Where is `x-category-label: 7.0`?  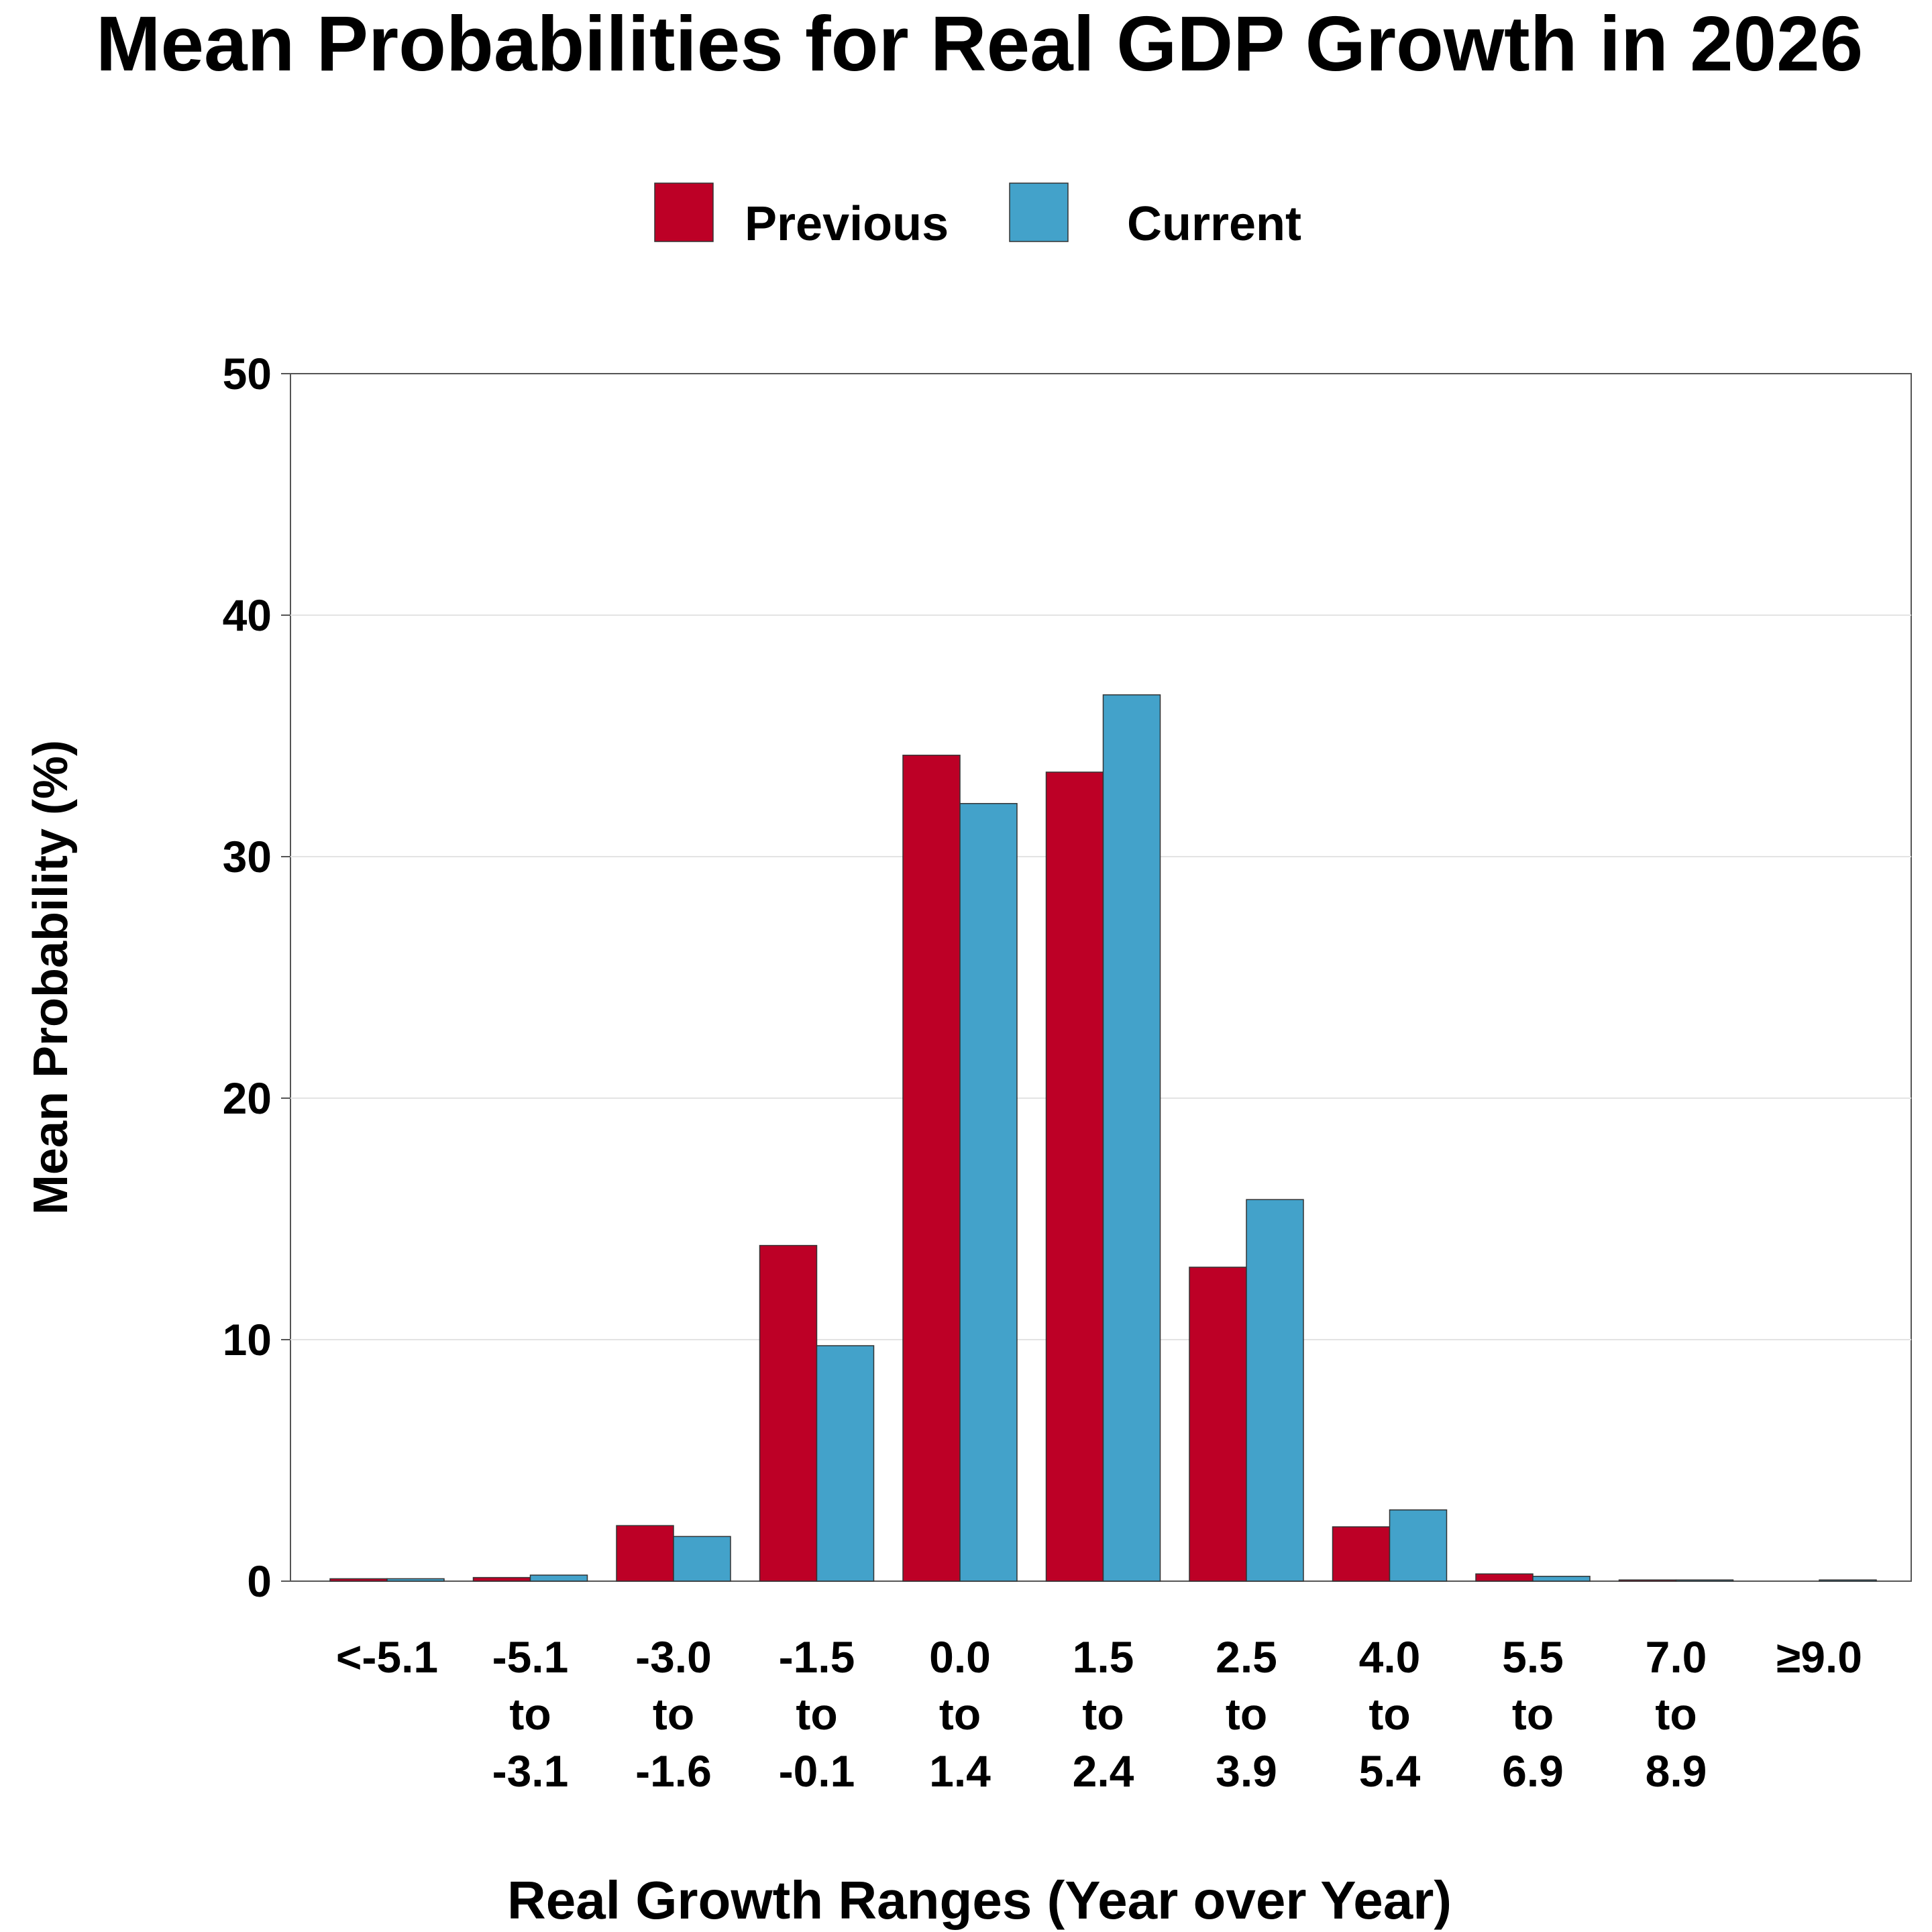 x-category-label: 7.0 is located at coordinates (1676, 1657).